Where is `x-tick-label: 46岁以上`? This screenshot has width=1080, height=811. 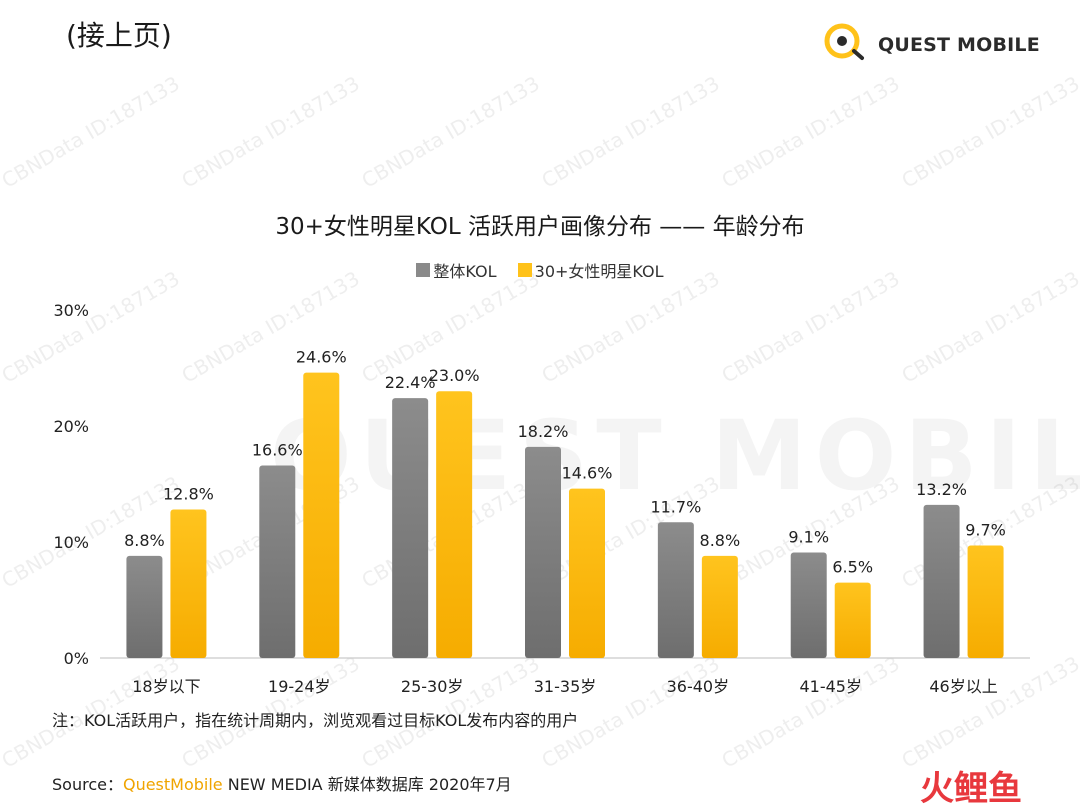 x-tick-label: 46岁以上 is located at coordinates (963, 686).